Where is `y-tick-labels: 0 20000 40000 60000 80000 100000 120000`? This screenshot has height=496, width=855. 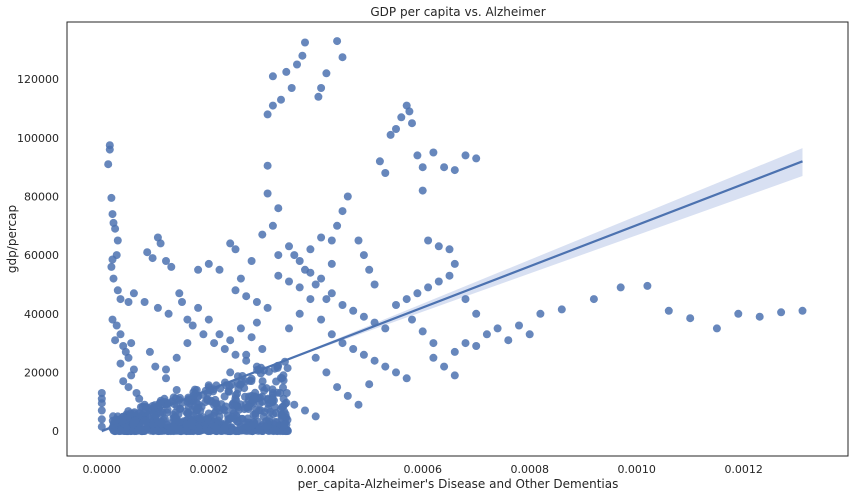
y-tick-labels: 0 20000 40000 60000 80000 100000 120000 is located at coordinates (38, 255).